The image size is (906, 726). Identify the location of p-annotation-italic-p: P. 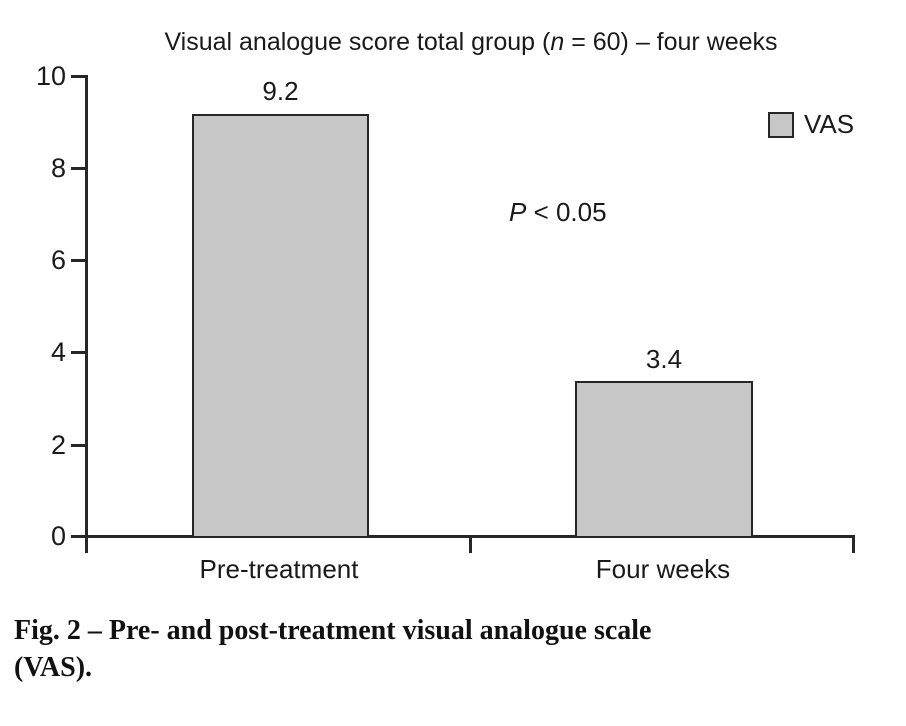
(518, 212).